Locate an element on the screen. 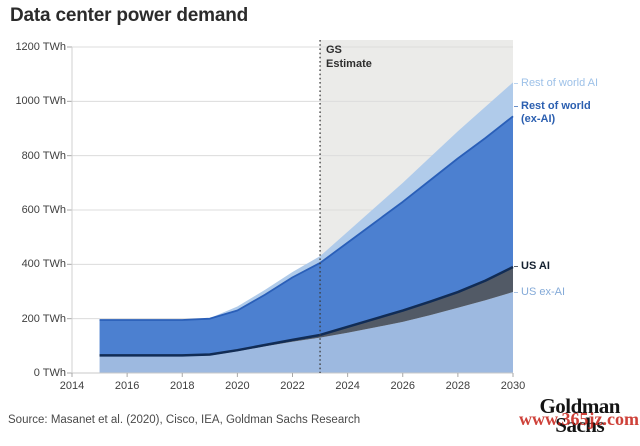 Image resolution: width=640 pixels, height=446 pixels. y-axis-label: 400 TWh is located at coordinates (43, 264).